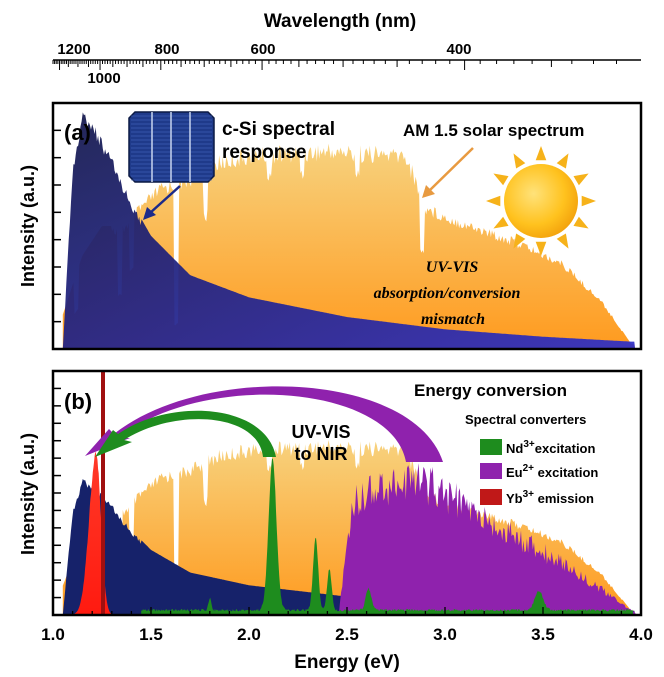 Image resolution: width=664 pixels, height=677 pixels. I want to click on legend-swatch-eu, so click(491, 471).